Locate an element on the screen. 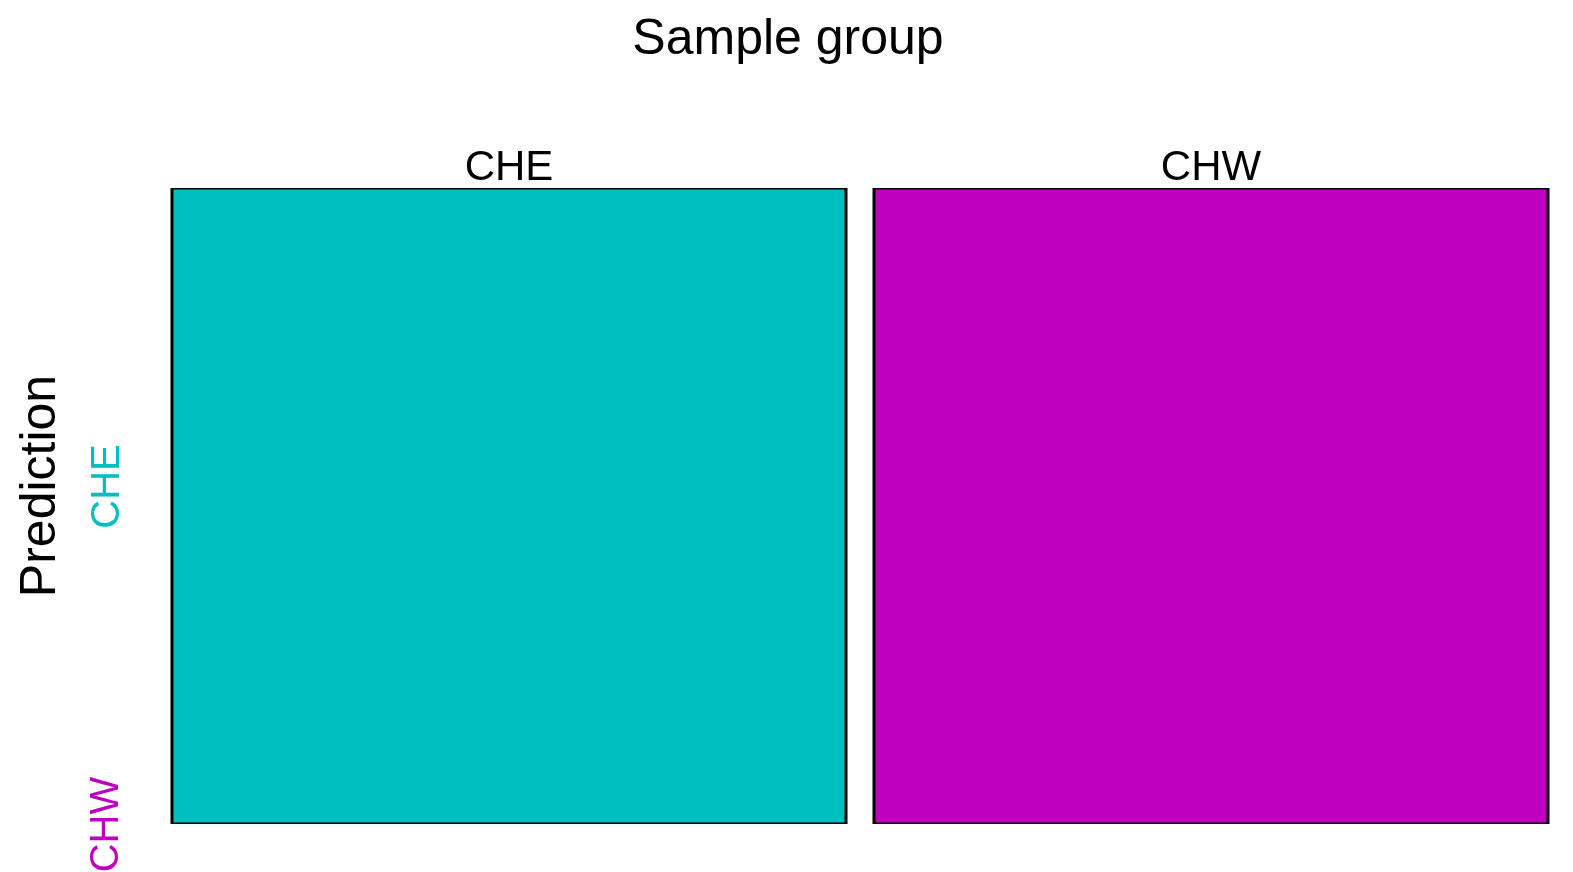 This screenshot has height=872, width=1573. y-axis-title: Prediction is located at coordinates (38, 486).